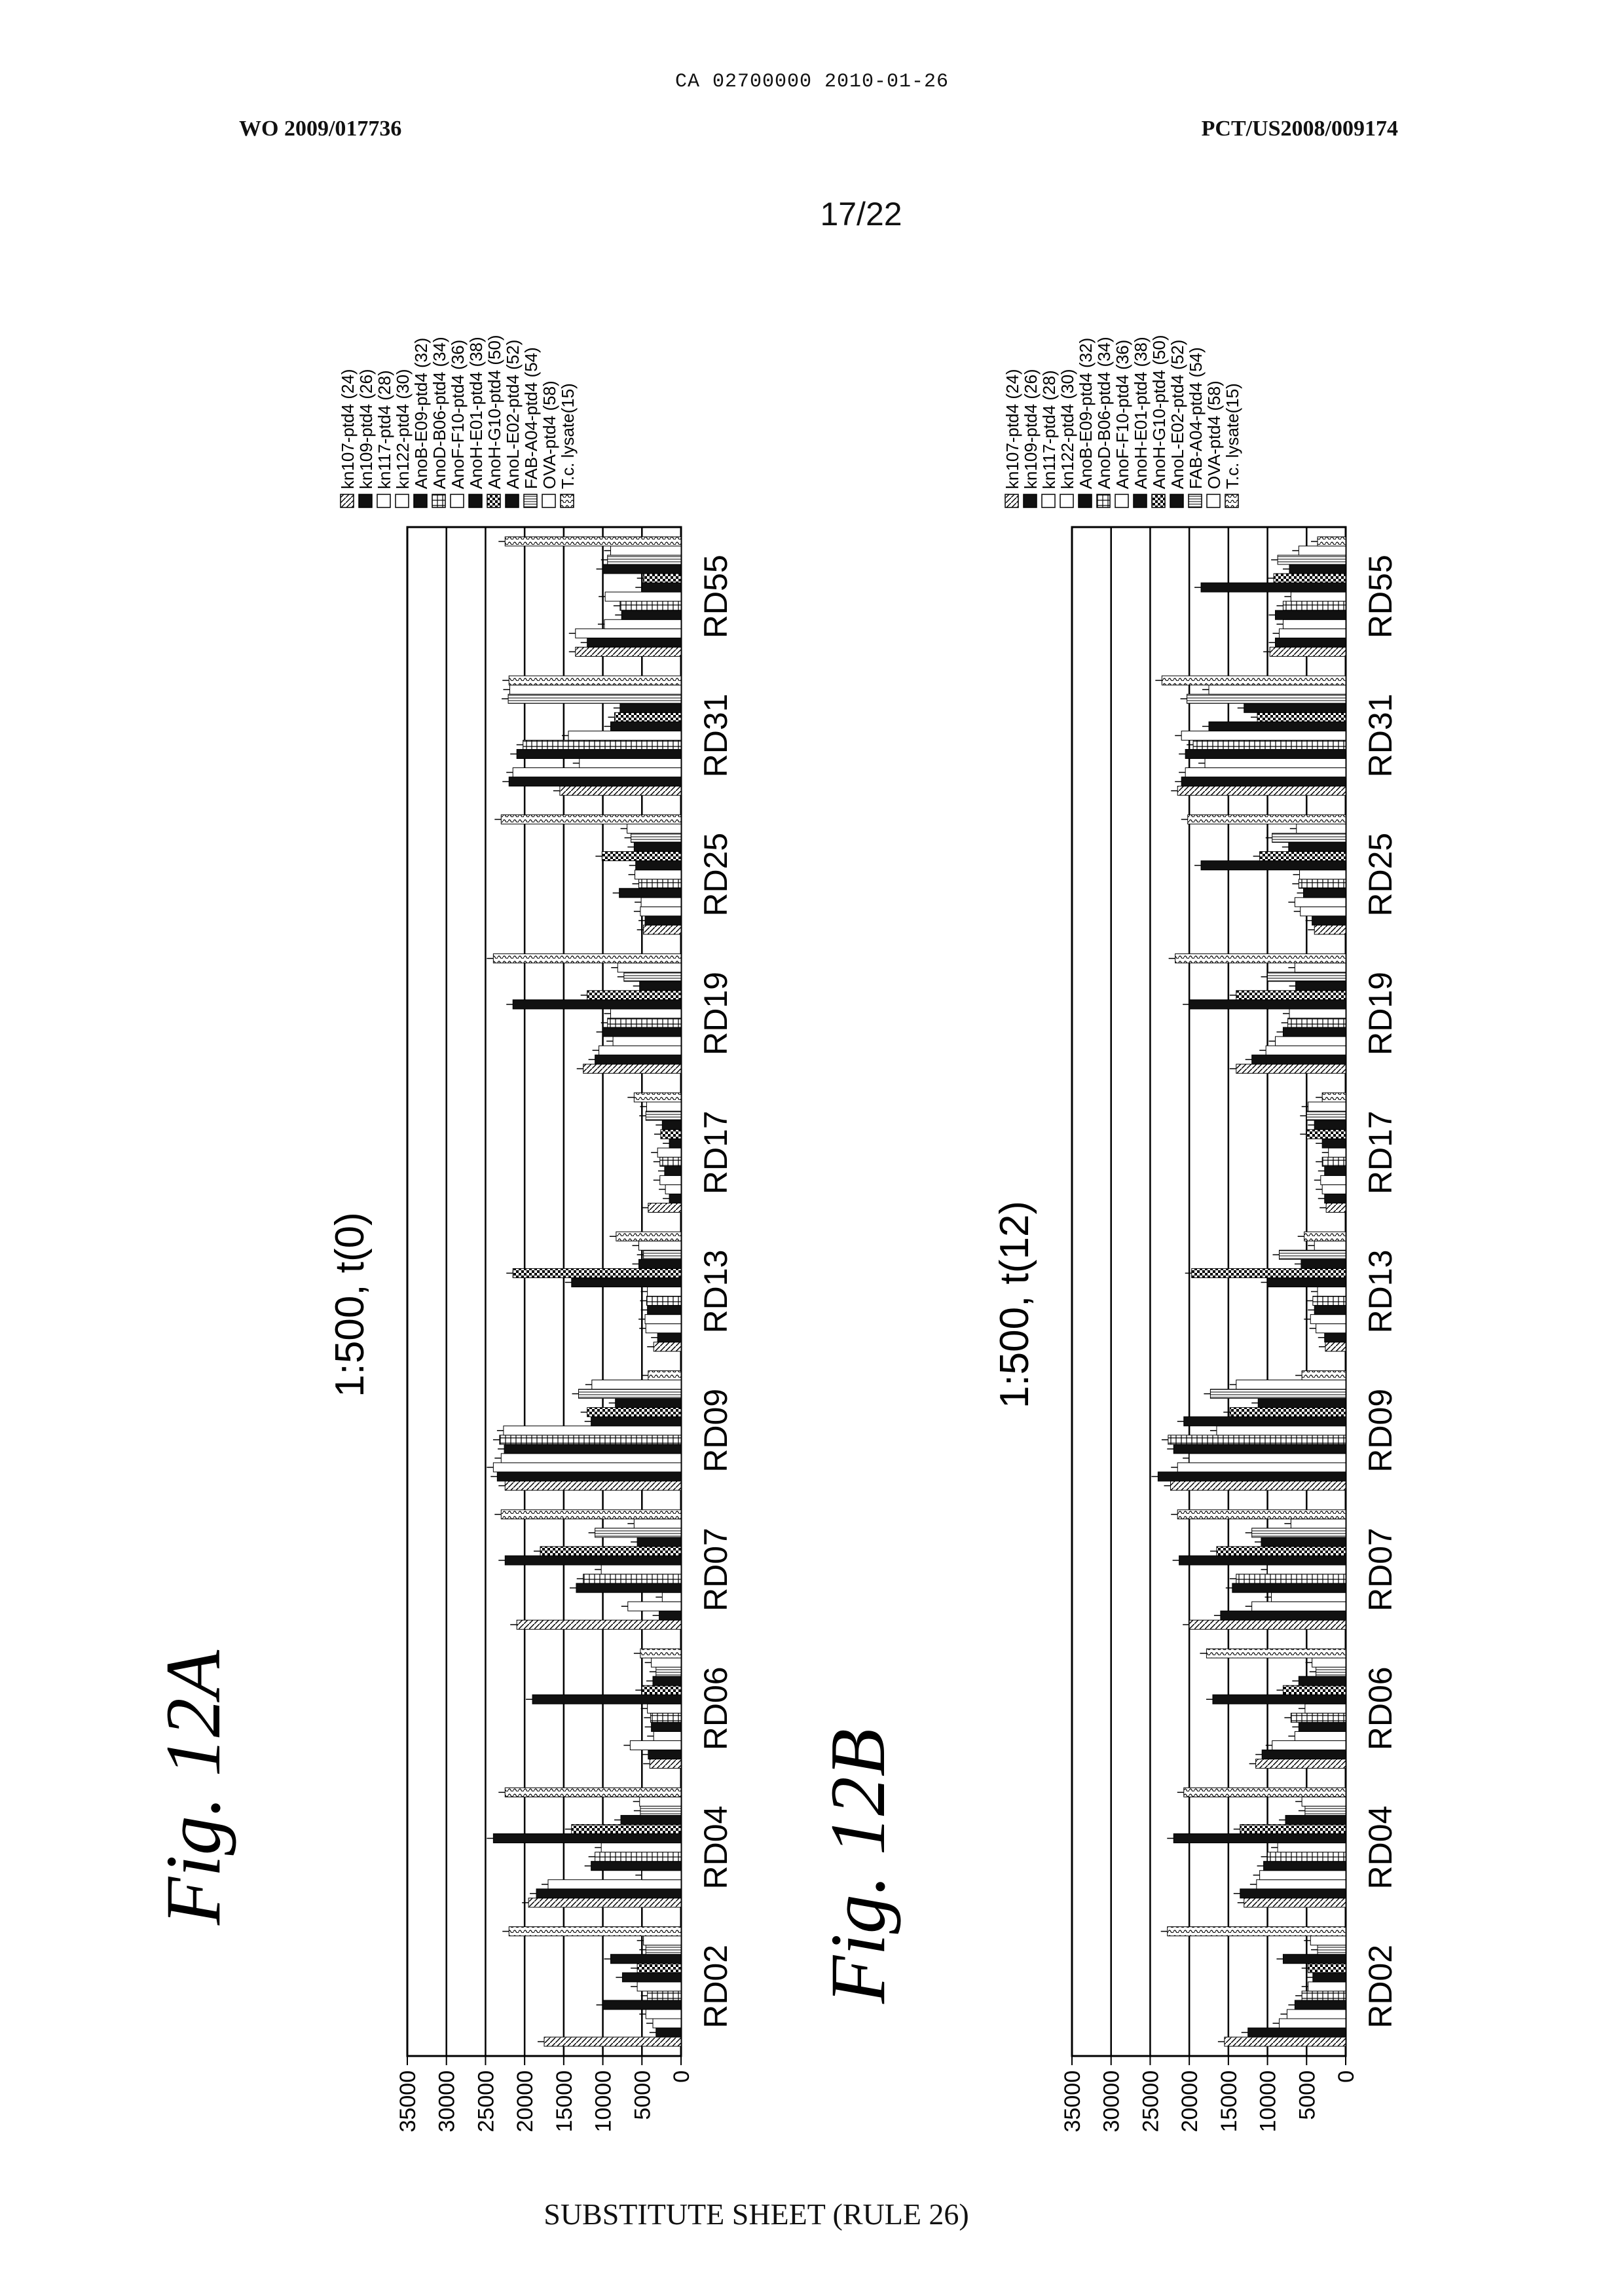 Image resolution: width=1624 pixels, height=2295 pixels. What do you see at coordinates (715, 1292) in the screenshot?
I see `category-label: RD13` at bounding box center [715, 1292].